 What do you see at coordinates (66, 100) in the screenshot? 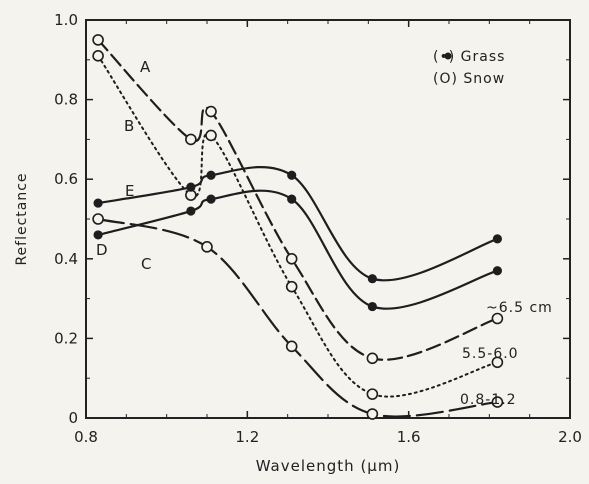
I see `y-tick-label: 0.8` at bounding box center [66, 100].